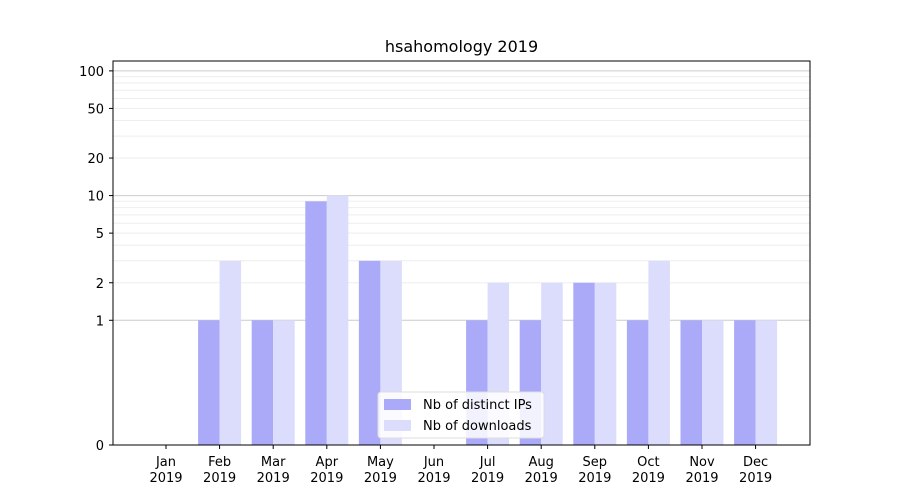 Image resolution: width=900 pixels, height=500 pixels. Describe the element at coordinates (165, 462) in the screenshot. I see `x-tick-label-month: Jan` at that location.